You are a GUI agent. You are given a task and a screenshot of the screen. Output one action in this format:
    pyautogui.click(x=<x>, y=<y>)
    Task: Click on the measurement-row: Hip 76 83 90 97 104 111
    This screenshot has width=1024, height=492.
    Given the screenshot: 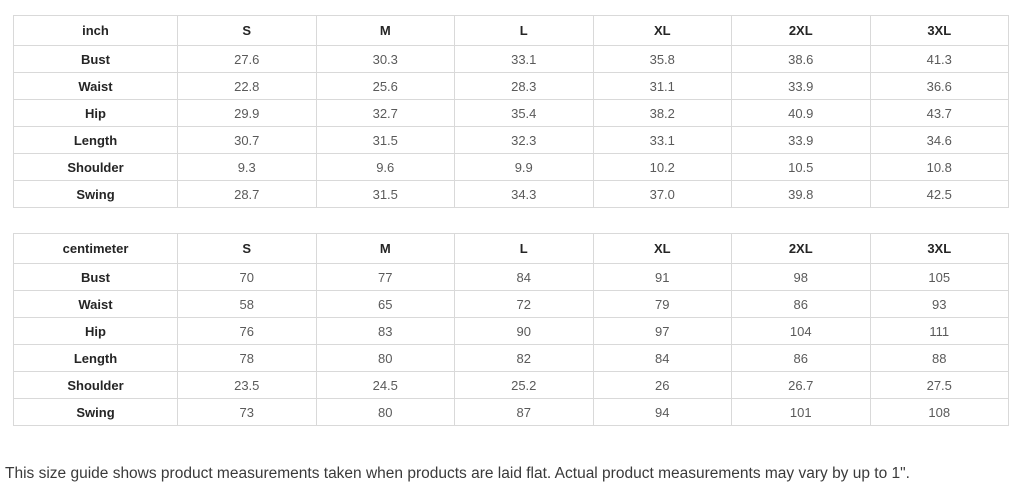 What is the action you would take?
    pyautogui.click(x=511, y=331)
    